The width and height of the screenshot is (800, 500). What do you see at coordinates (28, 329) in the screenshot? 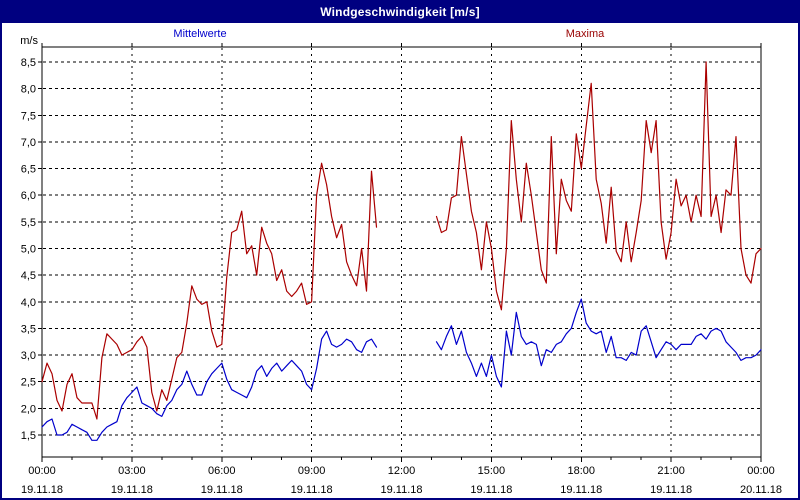
I see `svg-text: 3,5` at bounding box center [28, 329].